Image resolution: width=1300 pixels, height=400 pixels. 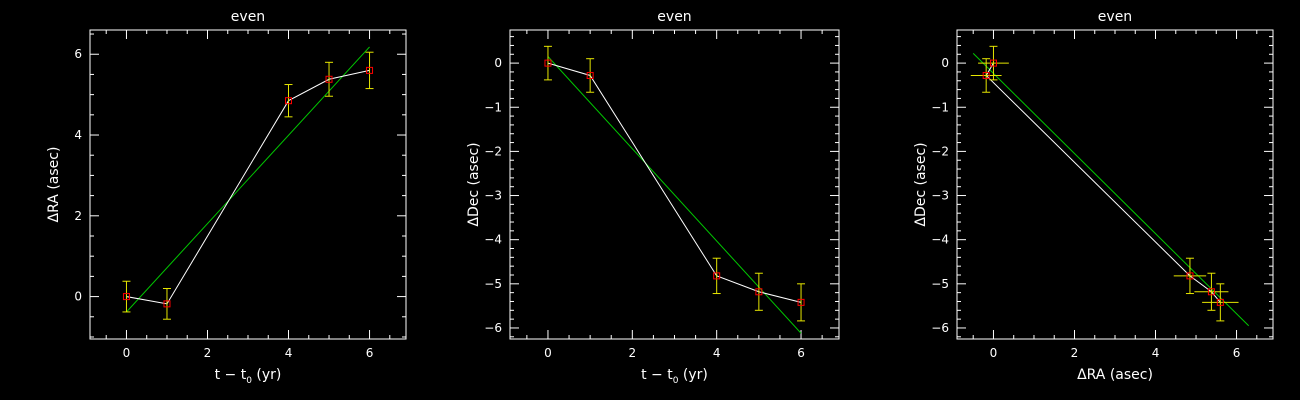 What do you see at coordinates (54, 185) in the screenshot?
I see `y-axis-label: ΔRA (asec)` at bounding box center [54, 185].